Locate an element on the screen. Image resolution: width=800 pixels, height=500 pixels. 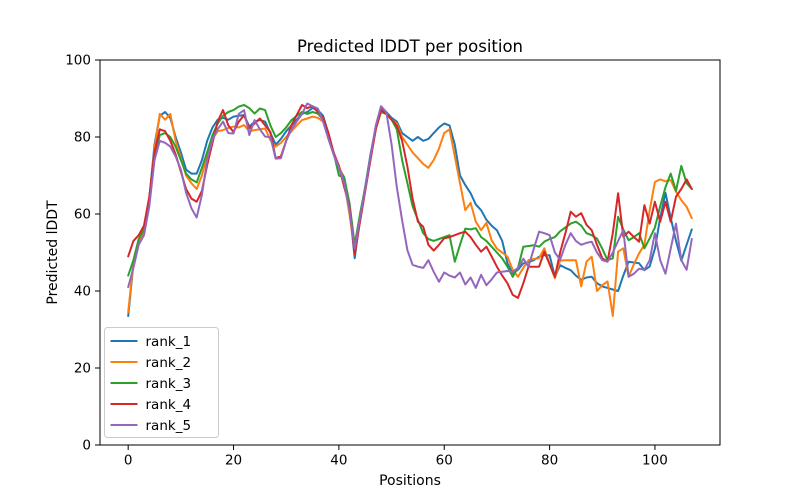
legend-label-rank_4: rank_4 is located at coordinates (169, 405).